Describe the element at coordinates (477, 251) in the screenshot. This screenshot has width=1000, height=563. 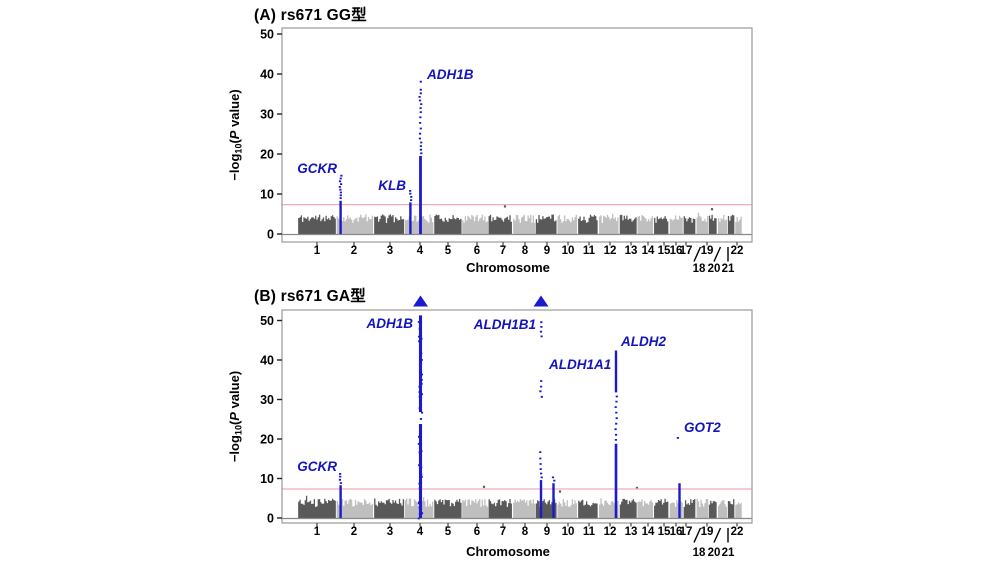
I see `chrom-label-6: 6` at that location.